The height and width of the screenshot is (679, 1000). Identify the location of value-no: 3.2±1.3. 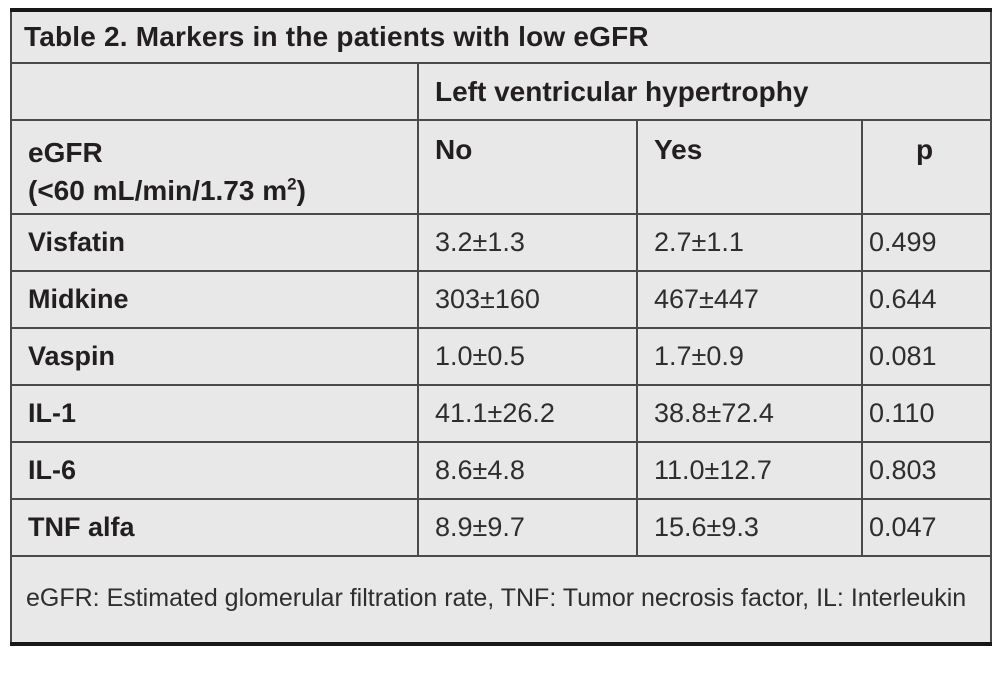
(527, 242).